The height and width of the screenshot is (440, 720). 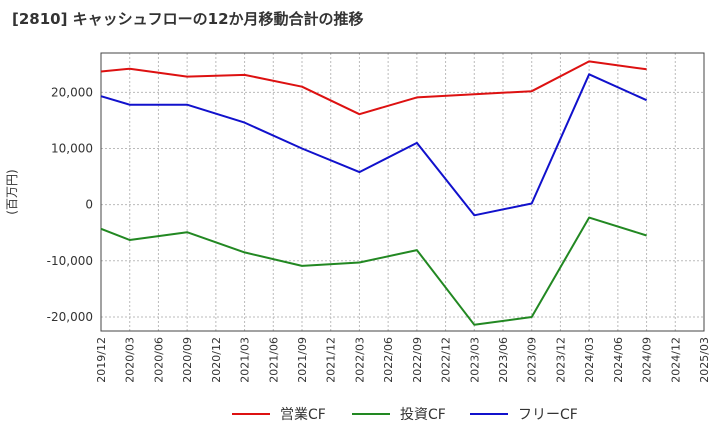 I want to click on x-tick-label: 2023/03, so click(x=474, y=360).